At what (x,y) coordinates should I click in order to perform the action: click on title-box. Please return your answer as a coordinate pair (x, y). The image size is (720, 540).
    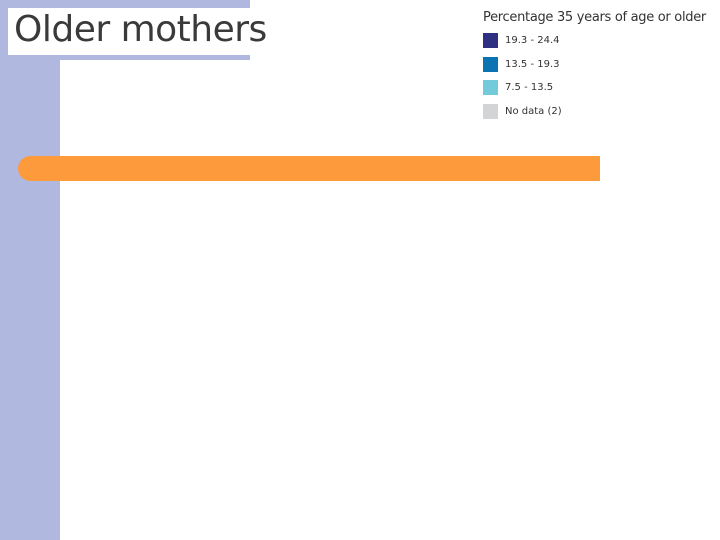
    Looking at the image, I should click on (129, 31).